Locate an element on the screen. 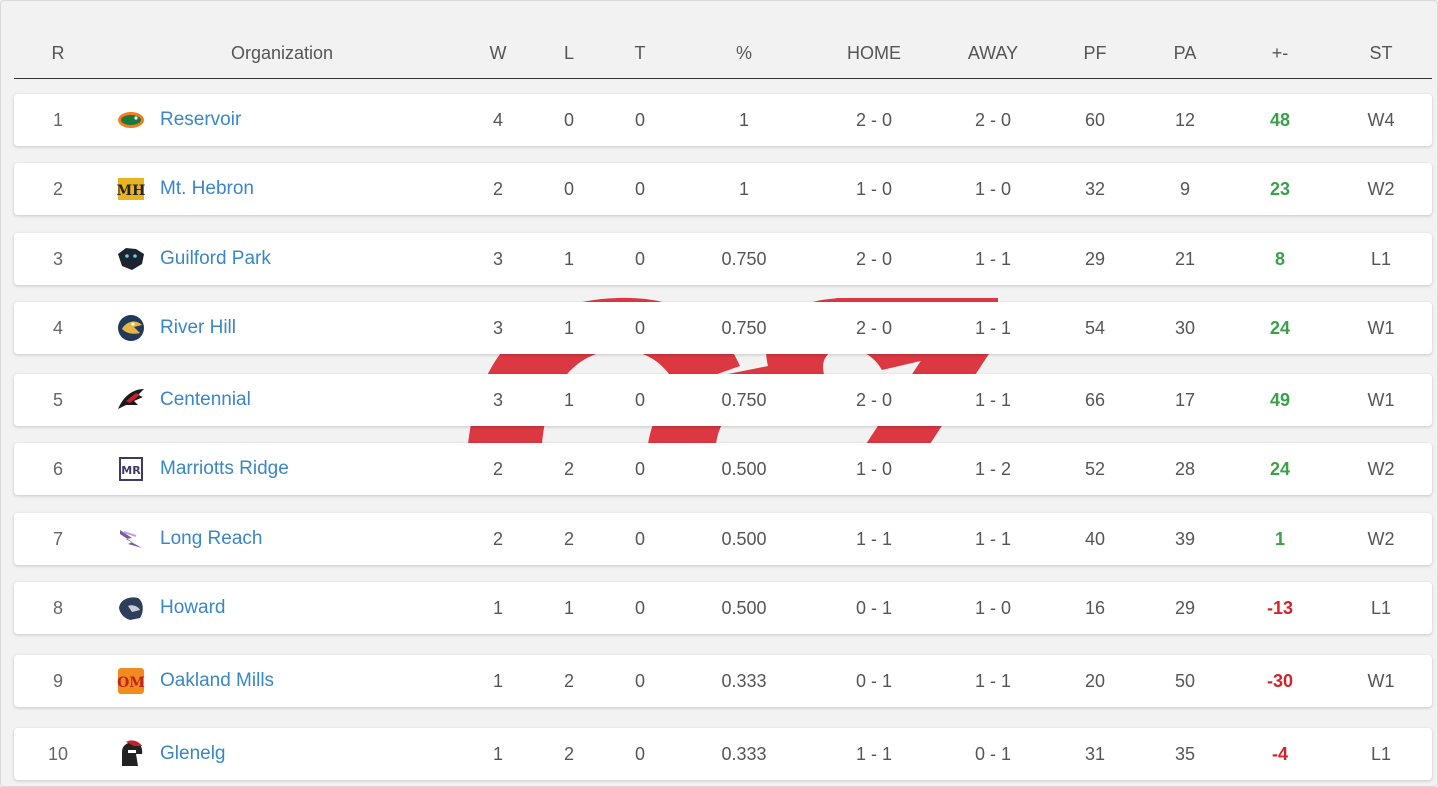  rank-cell: 10 is located at coordinates (58, 753).